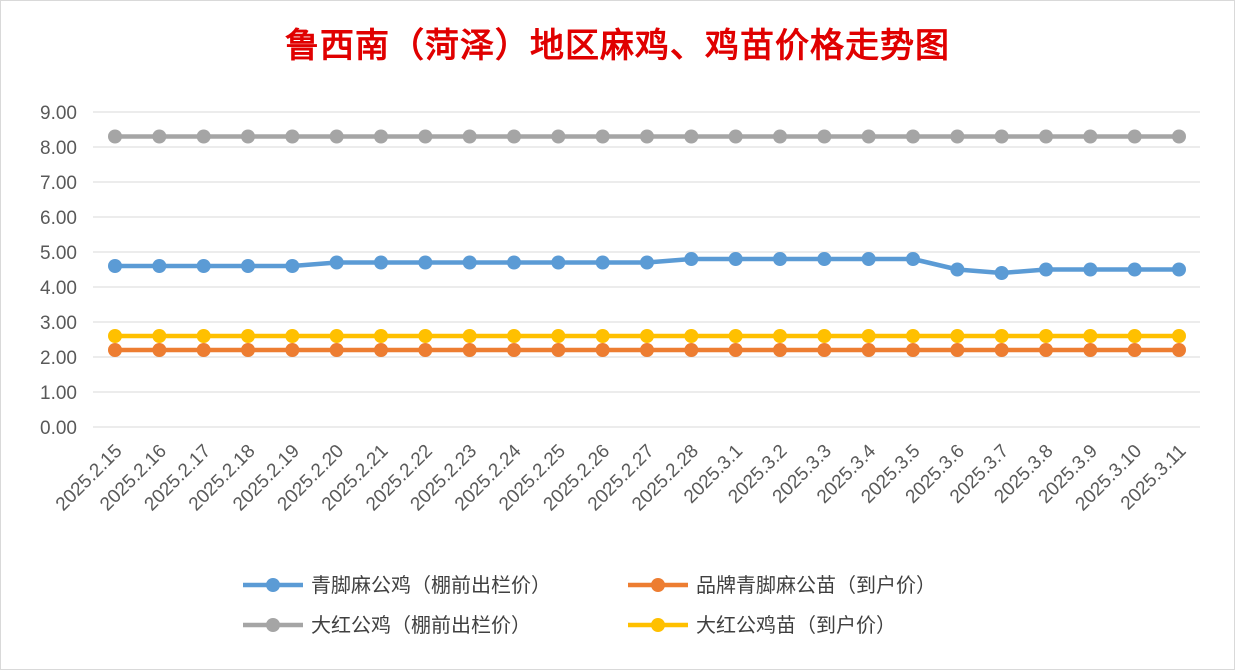 This screenshot has width=1235, height=670. Describe the element at coordinates (816, 585) in the screenshot. I see `legend-label: 品牌青脚麻公苗（到户价）` at that location.